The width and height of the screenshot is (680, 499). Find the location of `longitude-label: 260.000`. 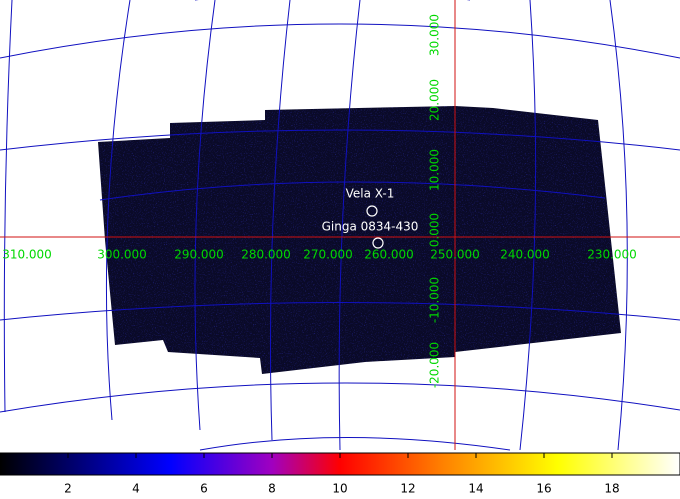

longitude-label: 260.000 is located at coordinates (389, 255).